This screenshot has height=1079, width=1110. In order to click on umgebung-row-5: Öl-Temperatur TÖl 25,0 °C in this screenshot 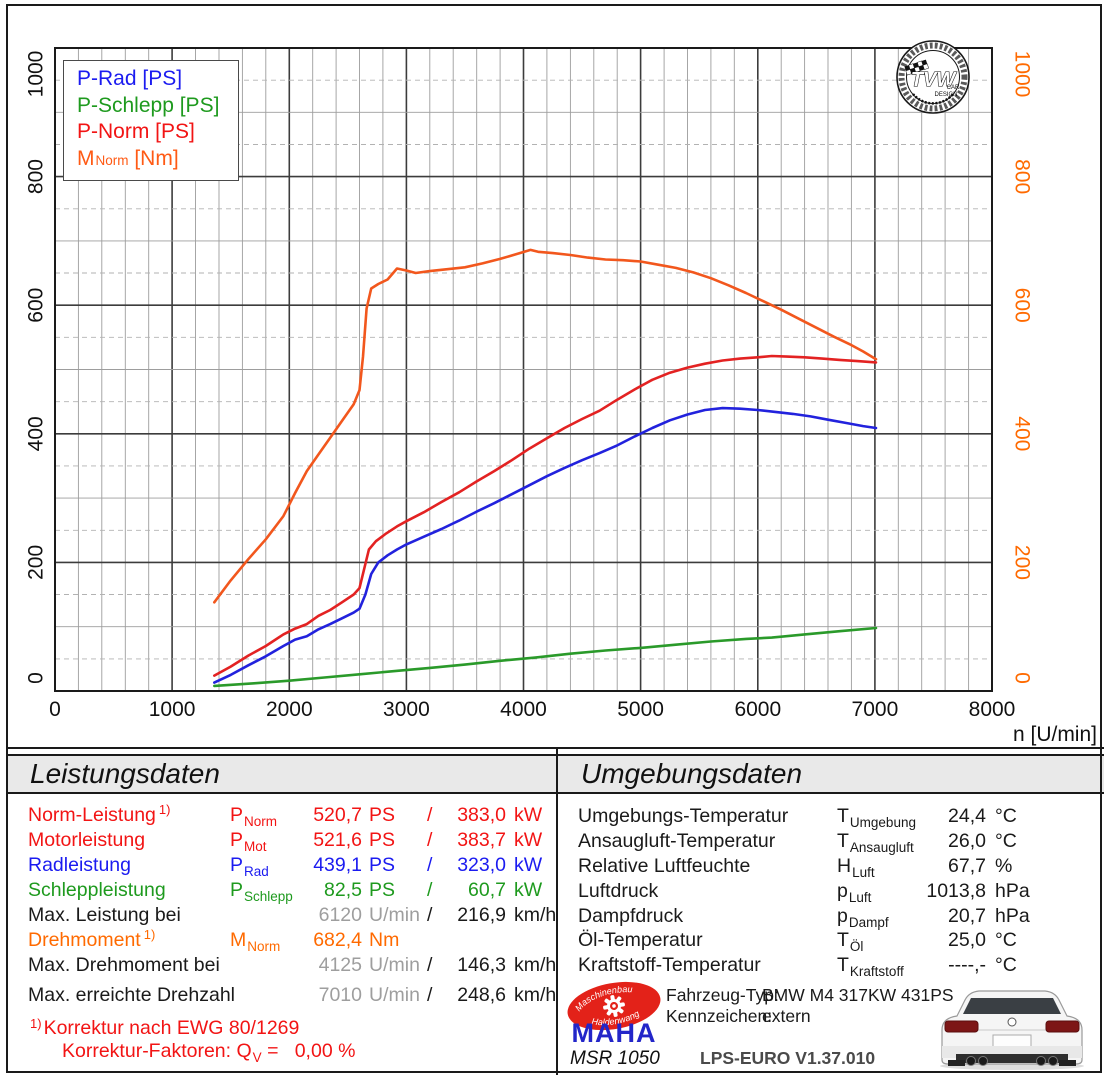, I will do `click(839, 941)`.